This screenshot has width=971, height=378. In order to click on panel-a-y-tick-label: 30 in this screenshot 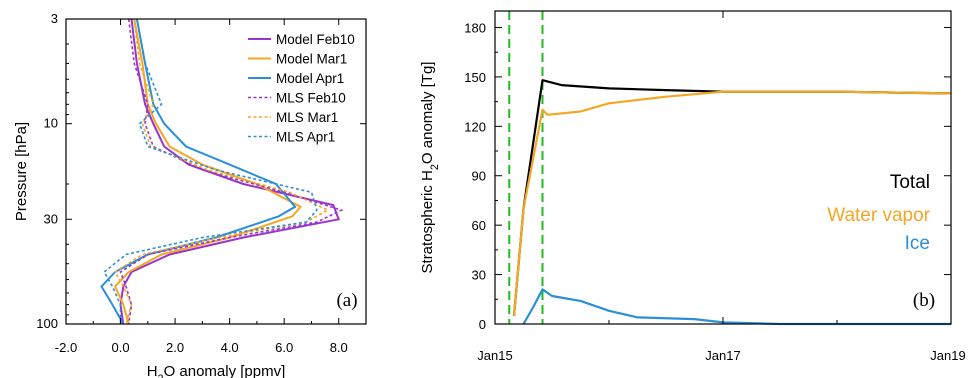, I will do `click(51, 218)`.